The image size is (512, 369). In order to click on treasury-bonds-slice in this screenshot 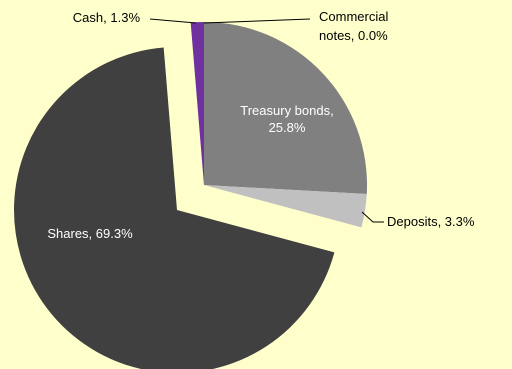, I will do `click(286, 108)`.